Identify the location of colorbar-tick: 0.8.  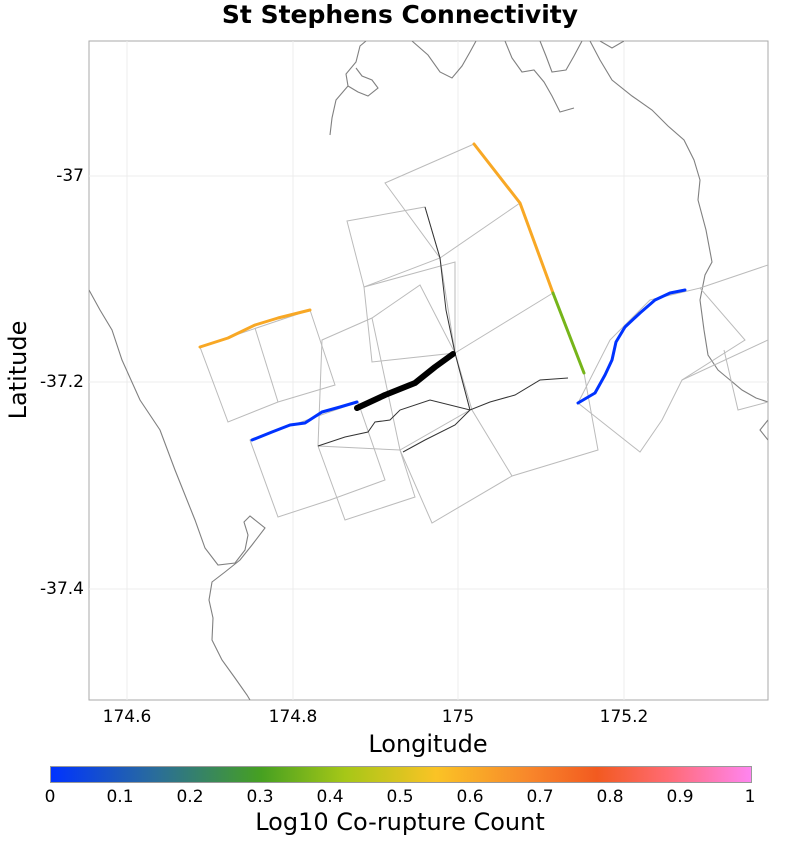
(610, 797).